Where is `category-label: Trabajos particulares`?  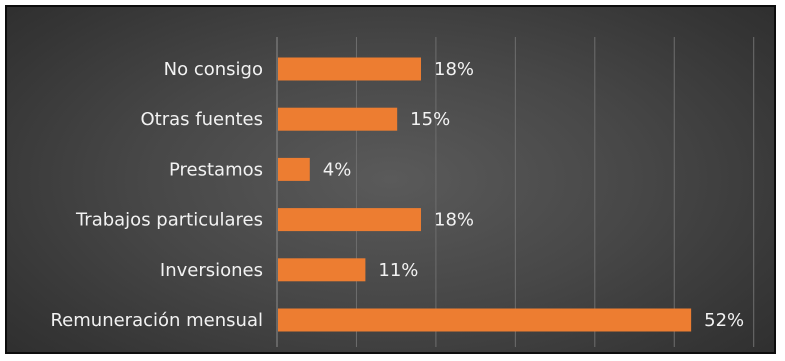 category-label: Trabajos particulares is located at coordinates (169, 220).